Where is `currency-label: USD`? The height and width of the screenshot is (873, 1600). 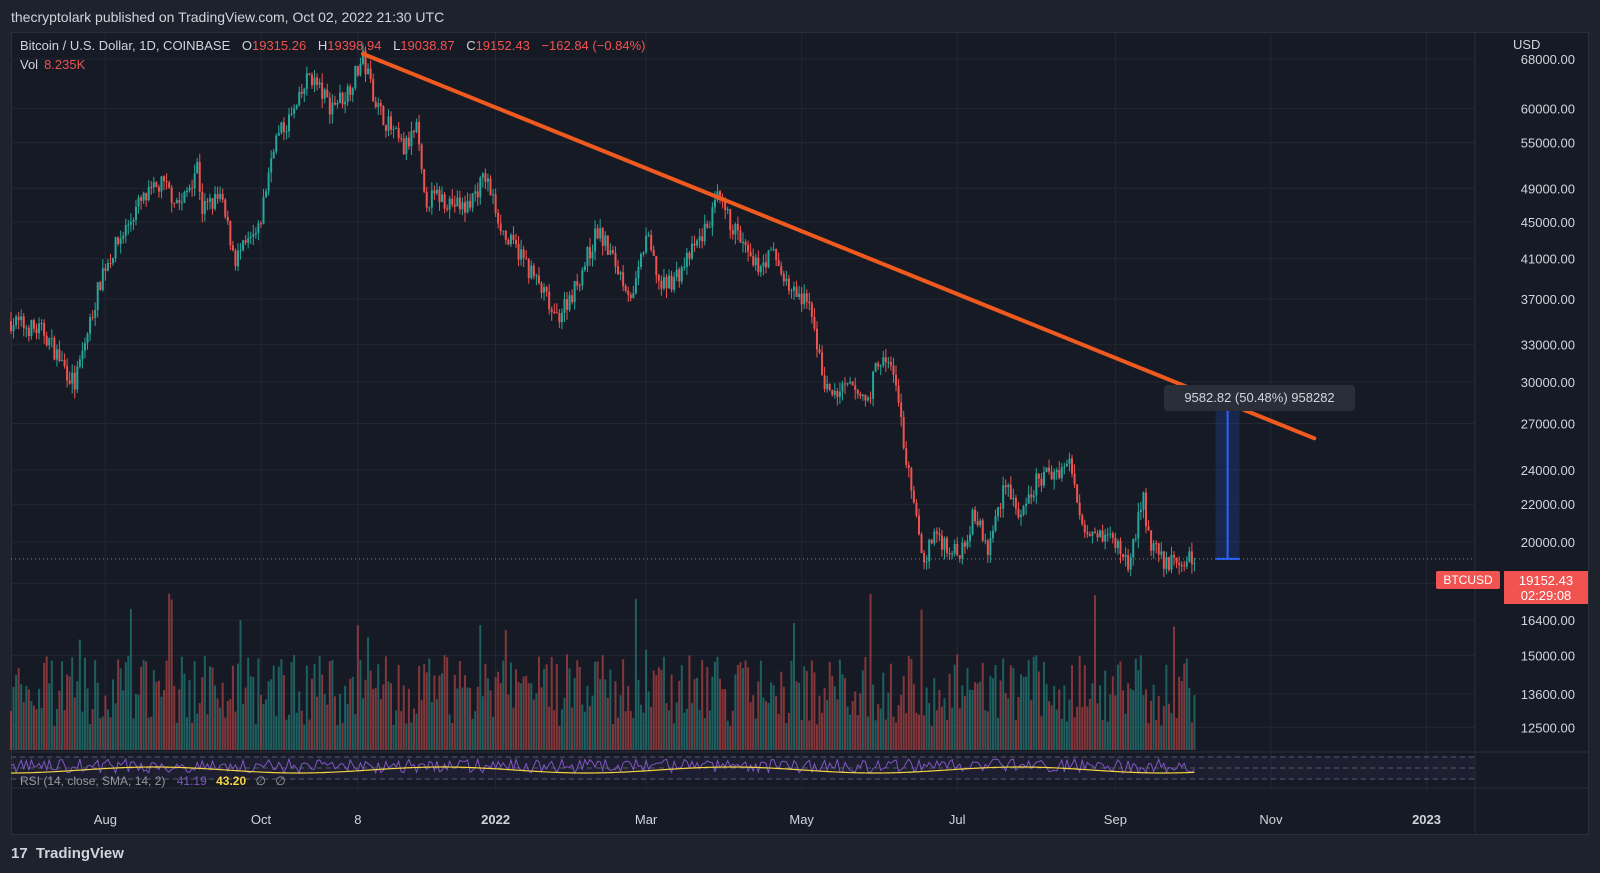
currency-label: USD is located at coordinates (1527, 44).